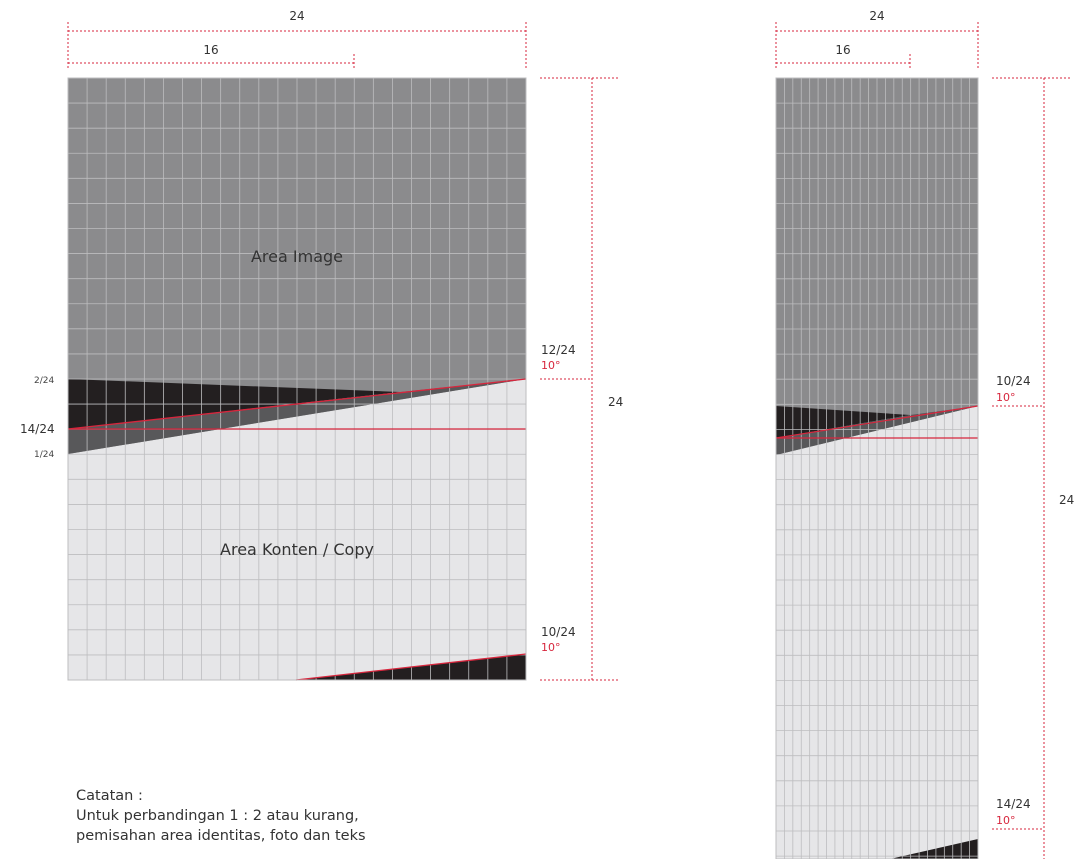 This screenshot has width=1075, height=859. Describe the element at coordinates (297, 404) in the screenshot. I see `left-red-diagonal` at that location.